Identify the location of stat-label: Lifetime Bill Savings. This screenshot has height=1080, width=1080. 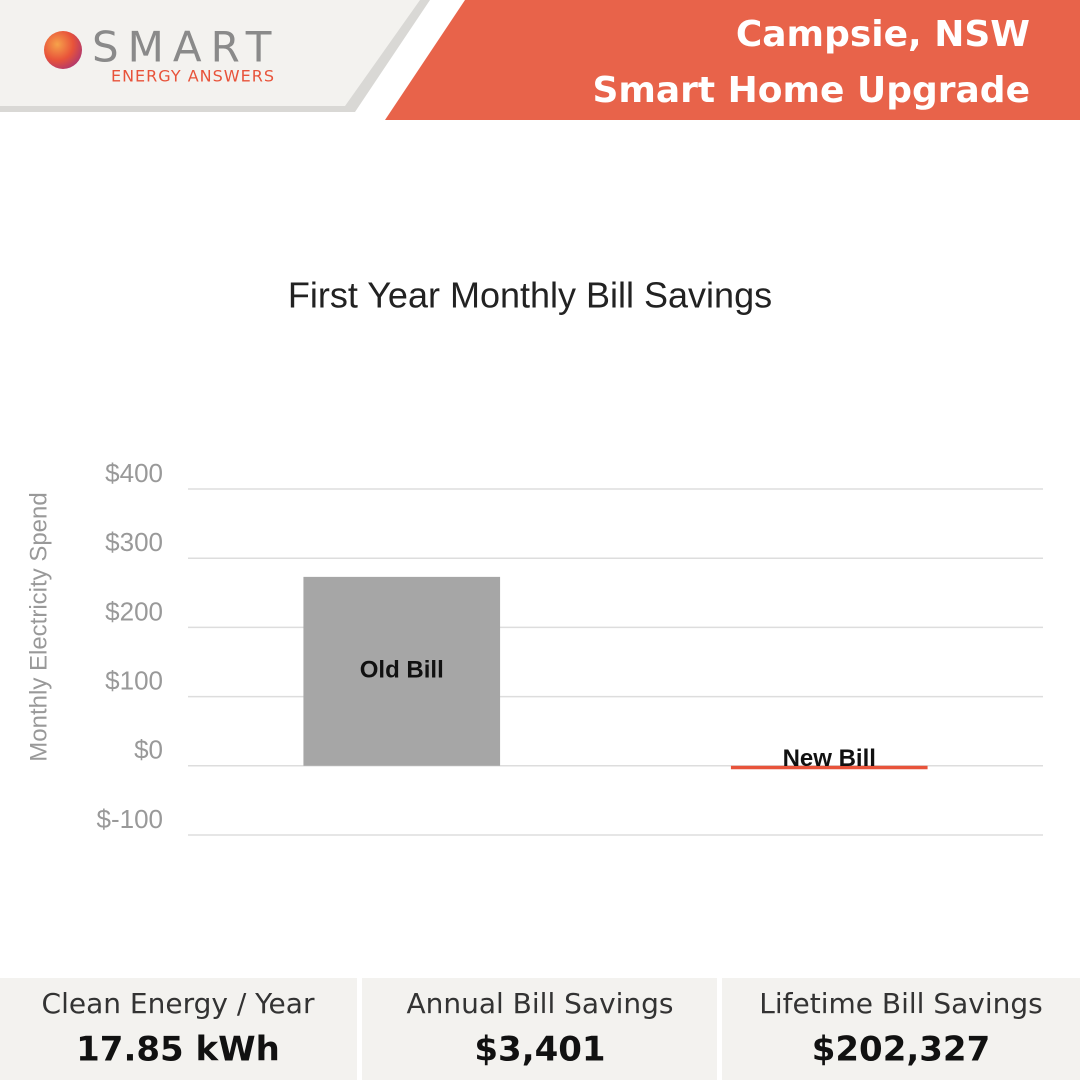
(900, 1003).